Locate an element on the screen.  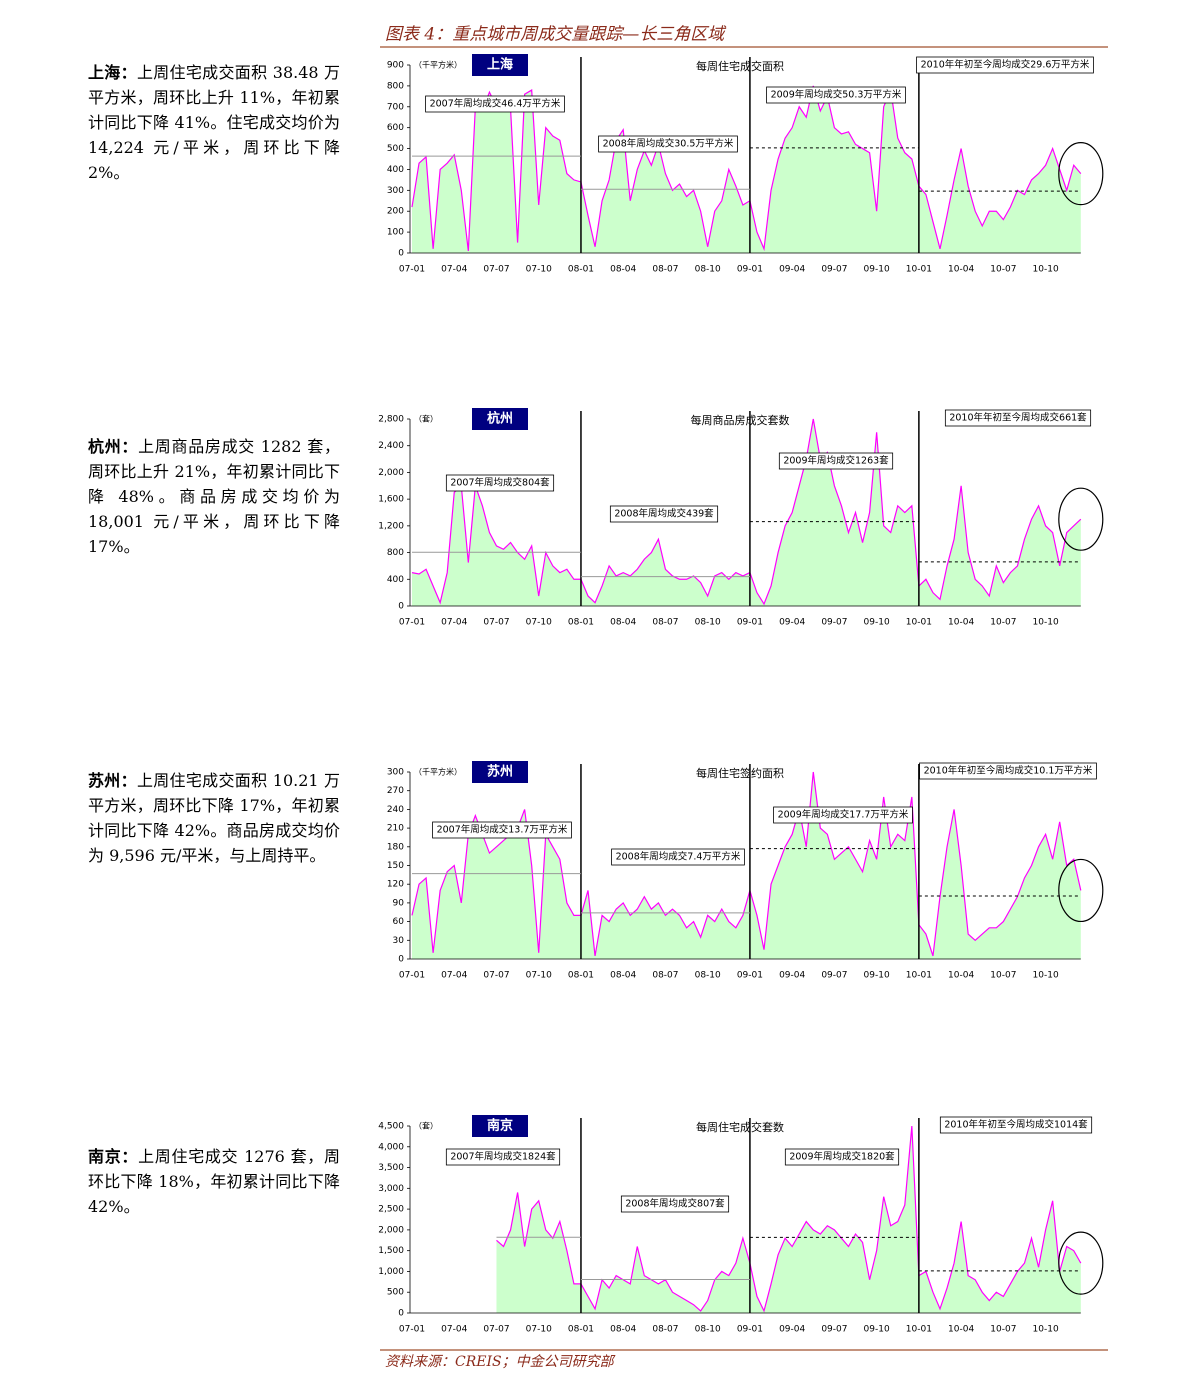
city-label: 杭州 is located at coordinates (500, 419).